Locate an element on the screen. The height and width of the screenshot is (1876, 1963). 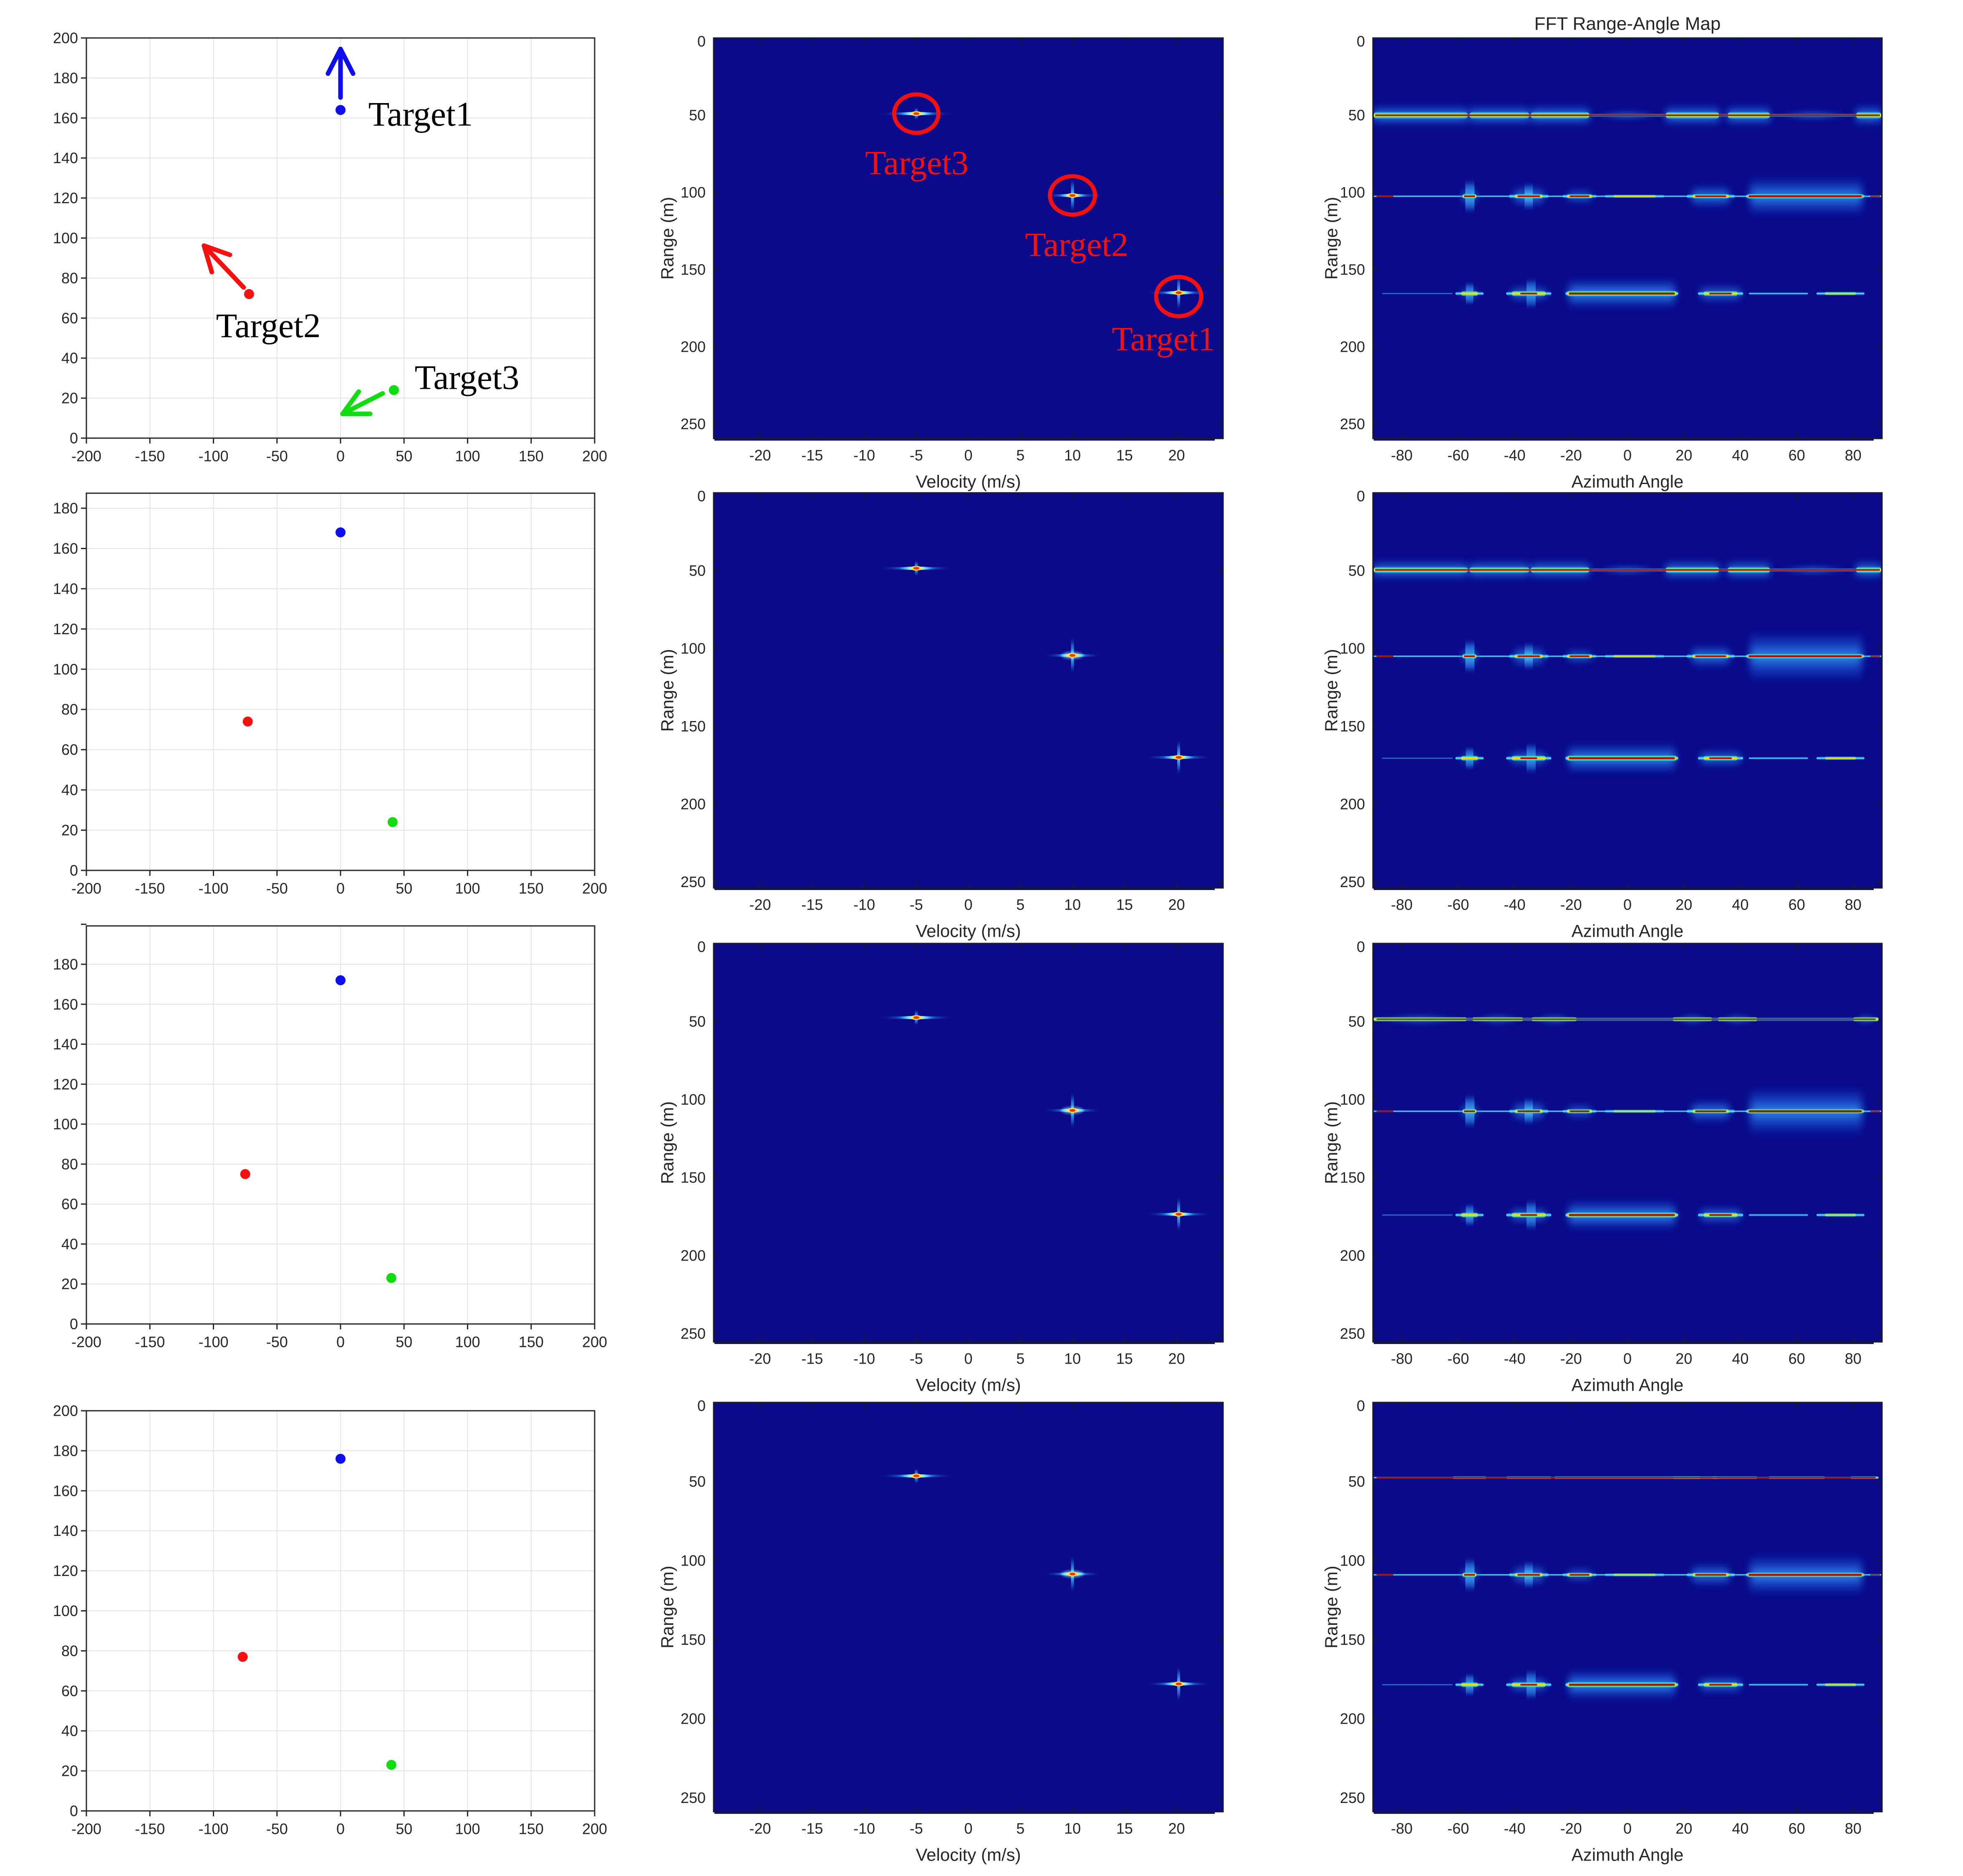
svg-text: -80 is located at coordinates (1402, 455).